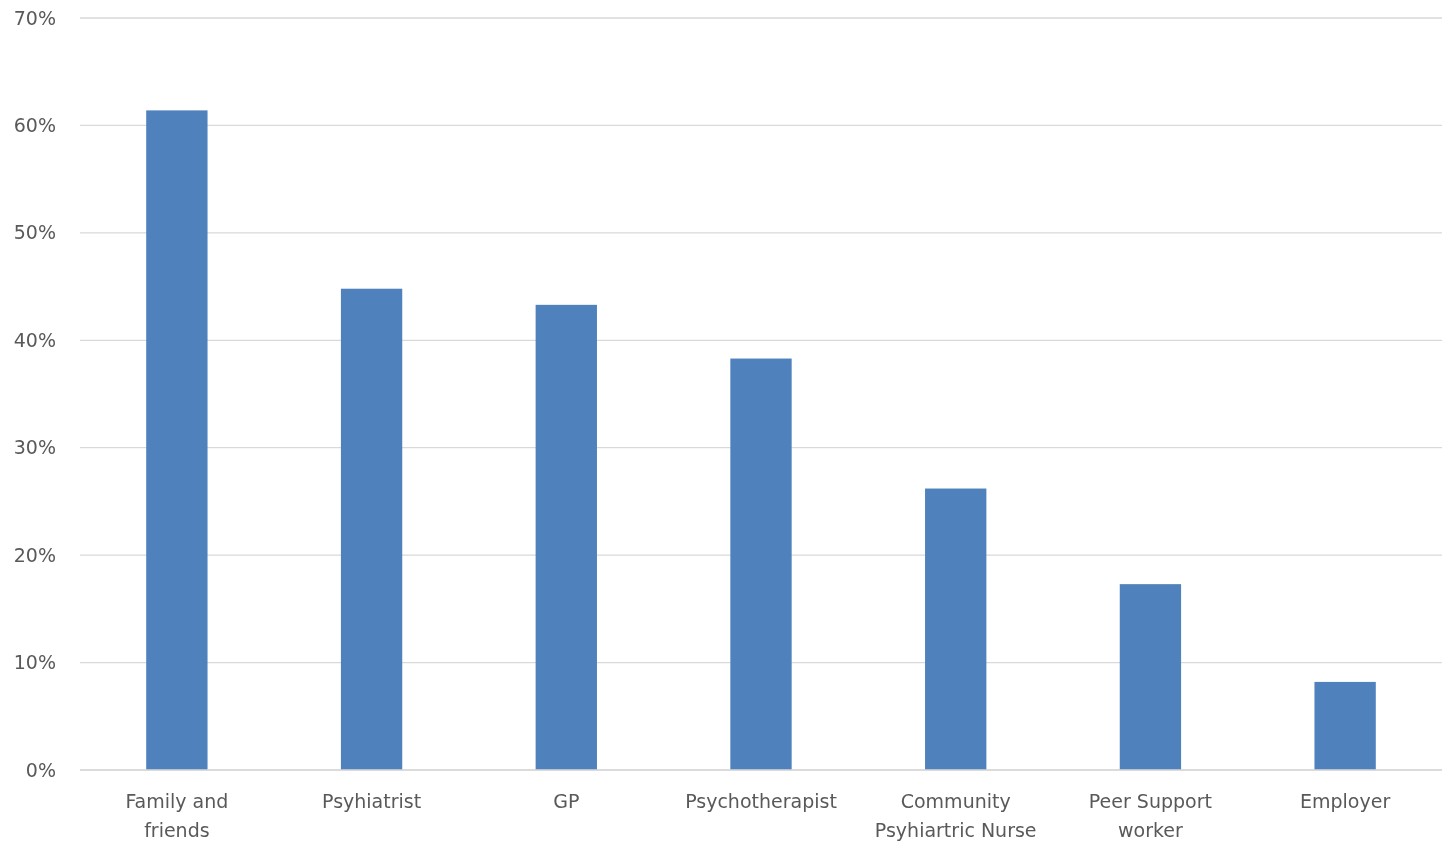  I want to click on y-tick-label: 20%, so click(34, 554).